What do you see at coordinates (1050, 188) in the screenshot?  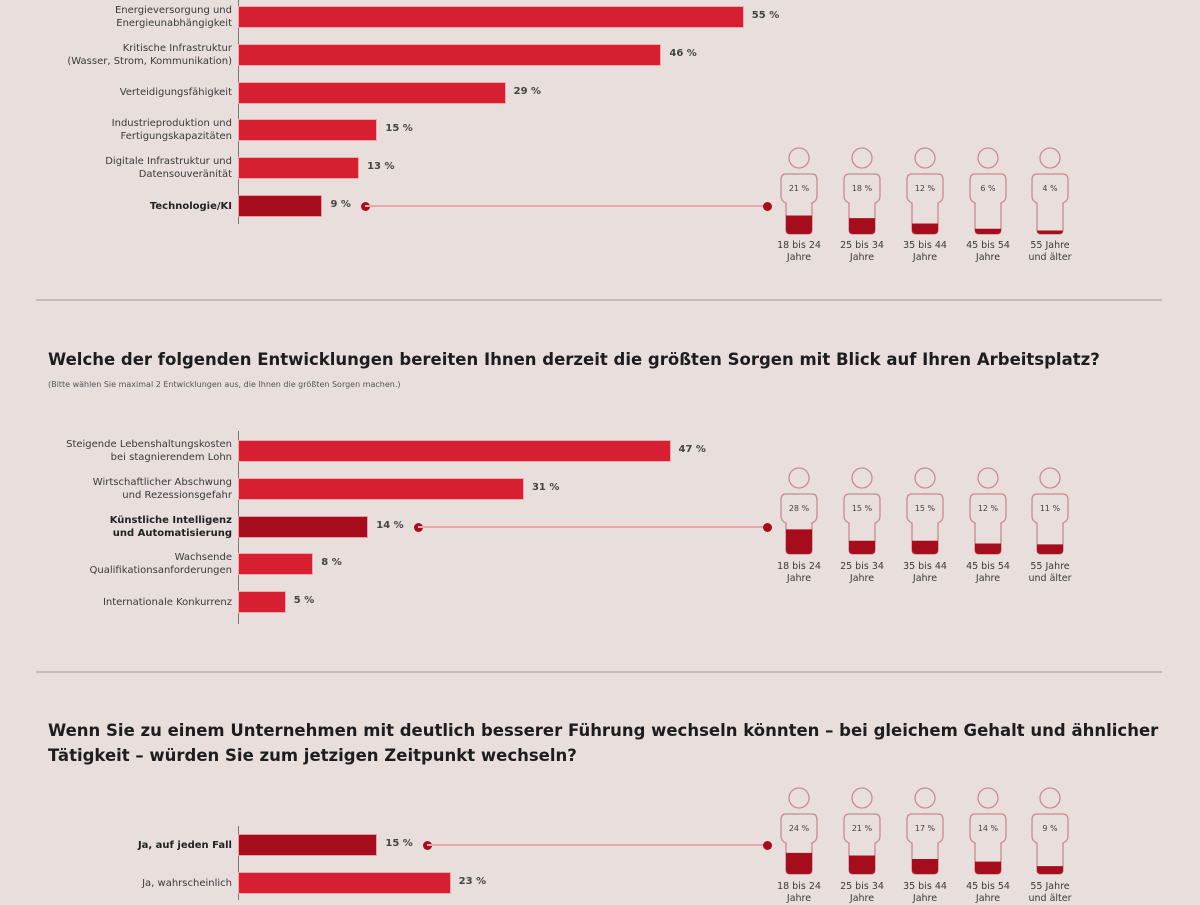 I see `age-group-value: 4 %` at bounding box center [1050, 188].